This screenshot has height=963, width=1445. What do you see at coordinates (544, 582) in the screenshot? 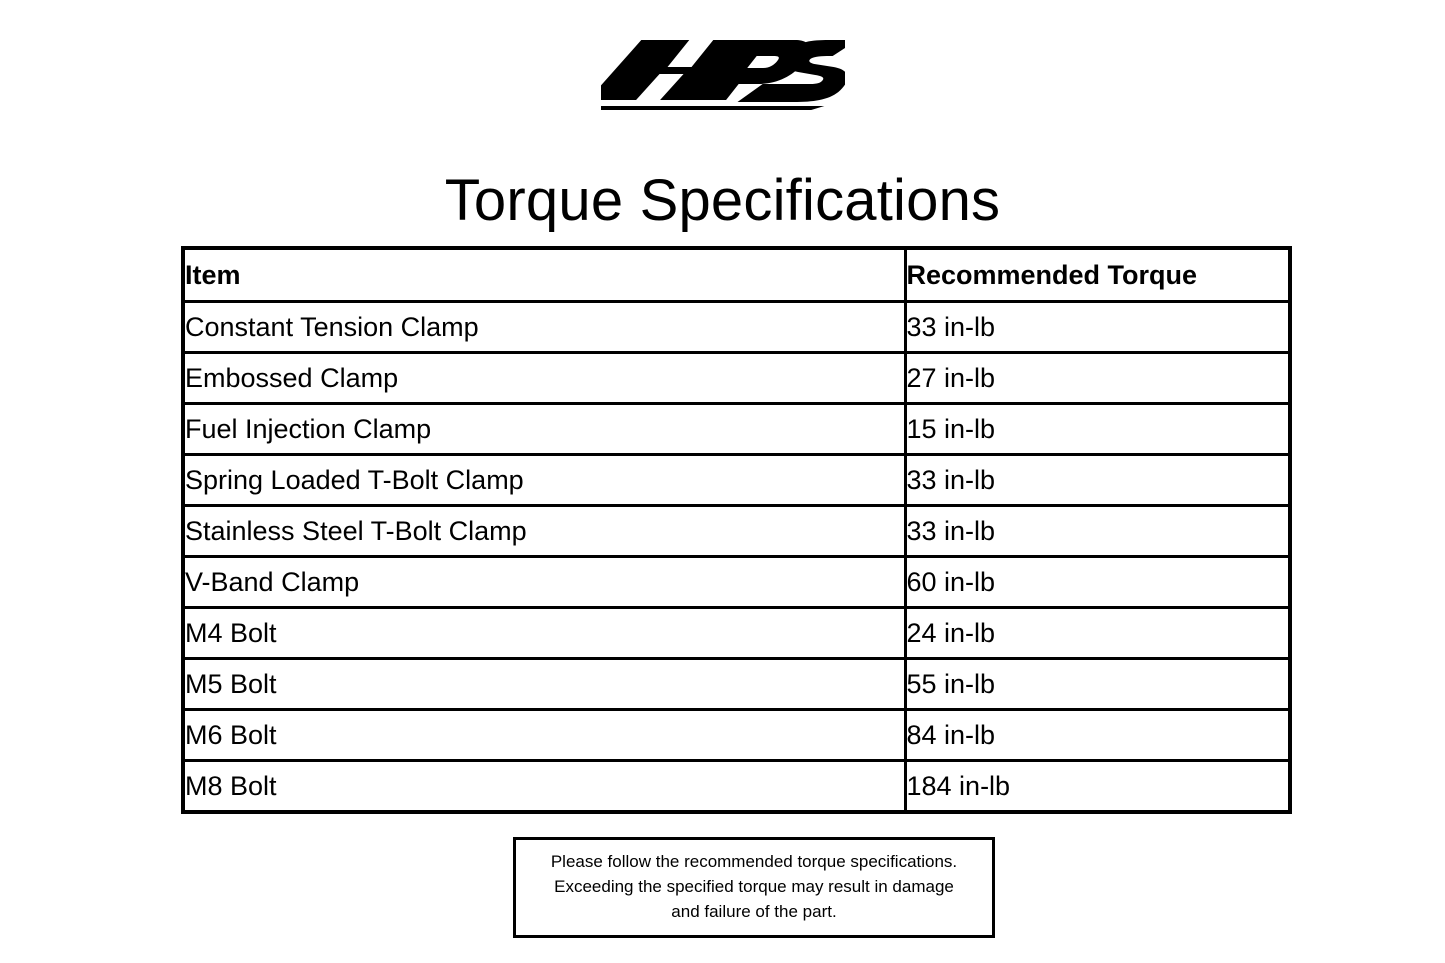
I see `cell-item: V-Band Clamp` at bounding box center [544, 582].